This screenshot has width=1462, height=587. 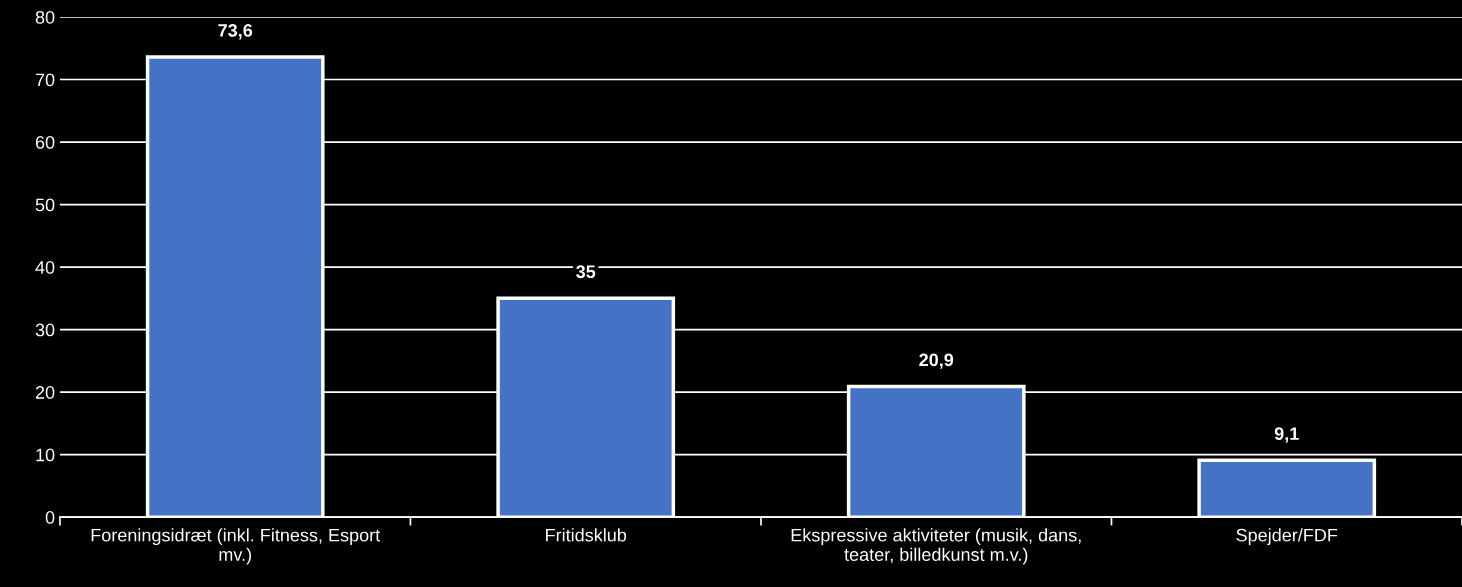 I want to click on y-tick-label: 10, so click(x=45, y=455).